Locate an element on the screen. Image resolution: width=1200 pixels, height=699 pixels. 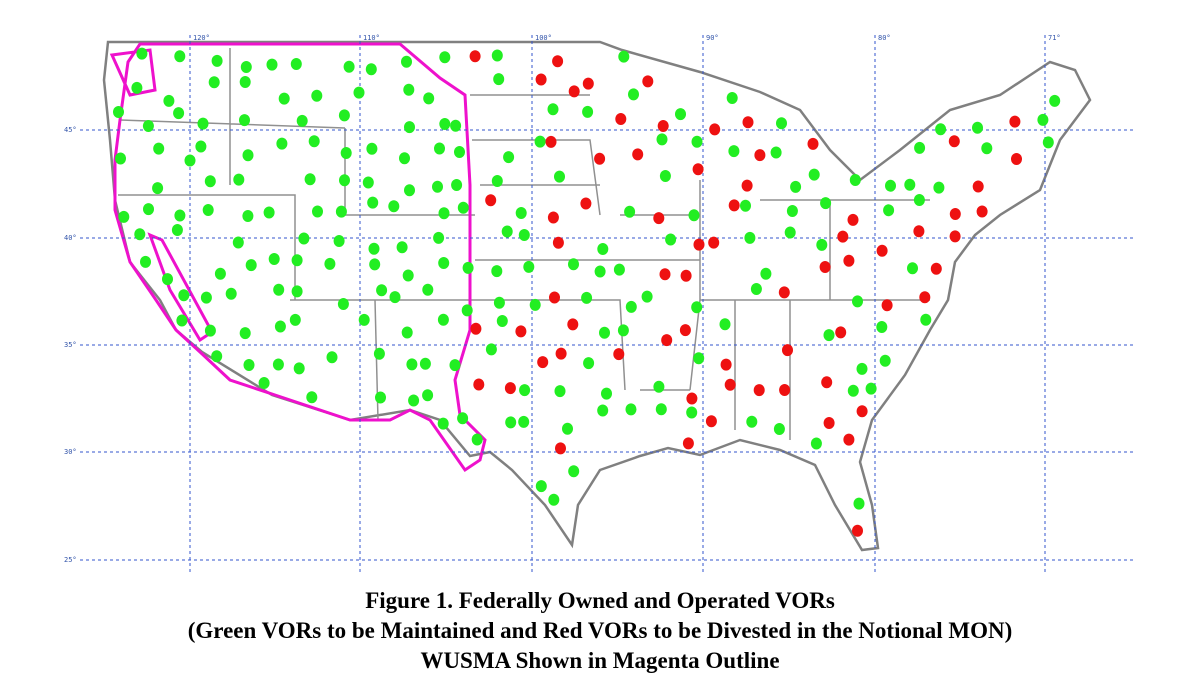
longitude-label: 71° is located at coordinates (1054, 38).